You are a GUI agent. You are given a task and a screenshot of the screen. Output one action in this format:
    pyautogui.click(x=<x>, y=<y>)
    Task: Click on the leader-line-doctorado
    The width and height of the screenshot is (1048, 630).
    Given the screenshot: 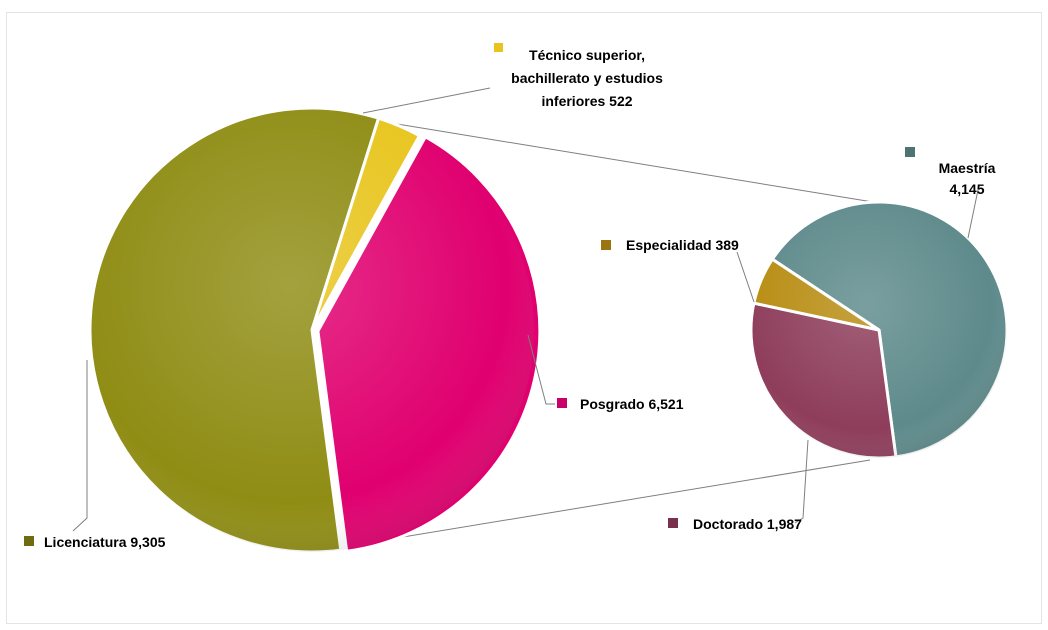 What is the action you would take?
    pyautogui.click(x=801, y=481)
    